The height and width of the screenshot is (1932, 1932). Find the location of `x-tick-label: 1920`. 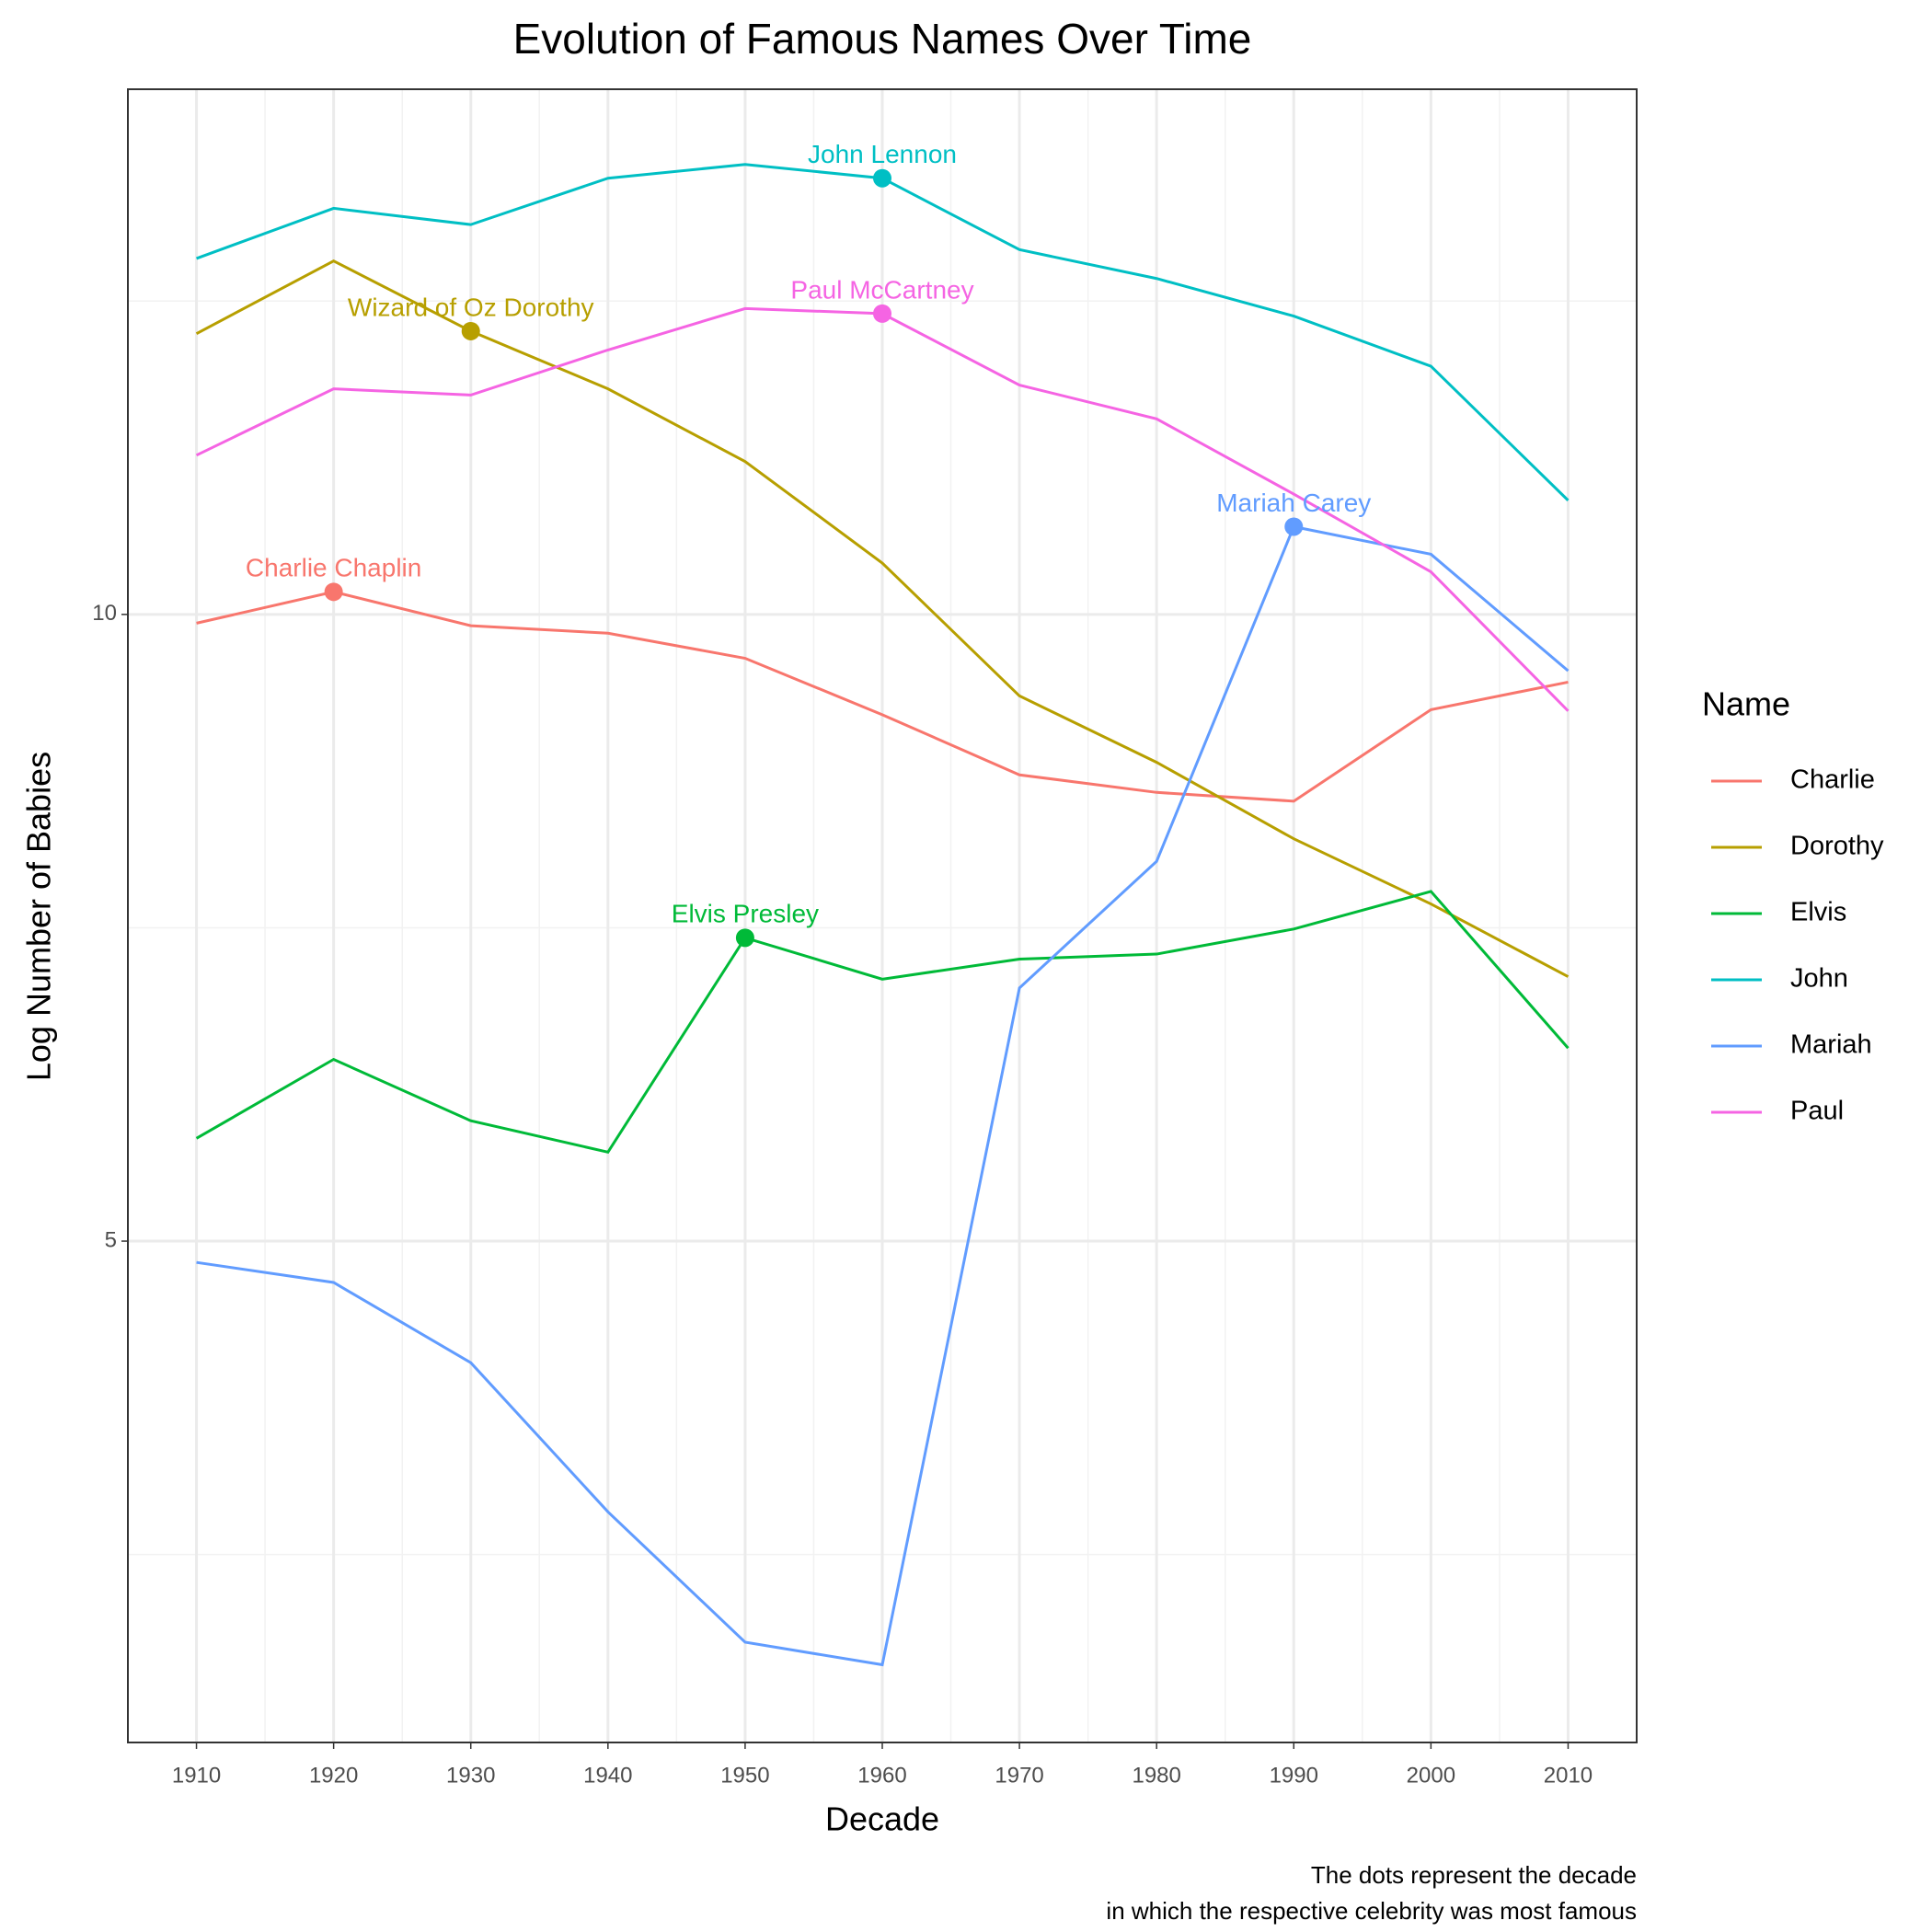

x-tick-label: 1920 is located at coordinates (333, 1775).